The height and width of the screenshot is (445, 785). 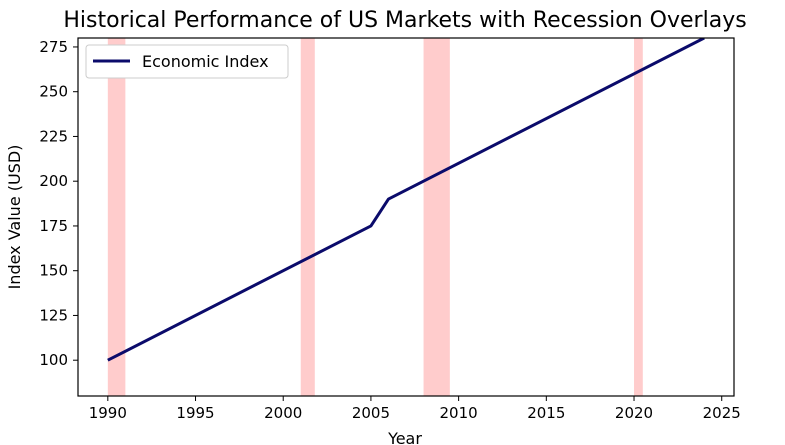 I want to click on y-tick-label-3: 175, so click(x=53, y=226).